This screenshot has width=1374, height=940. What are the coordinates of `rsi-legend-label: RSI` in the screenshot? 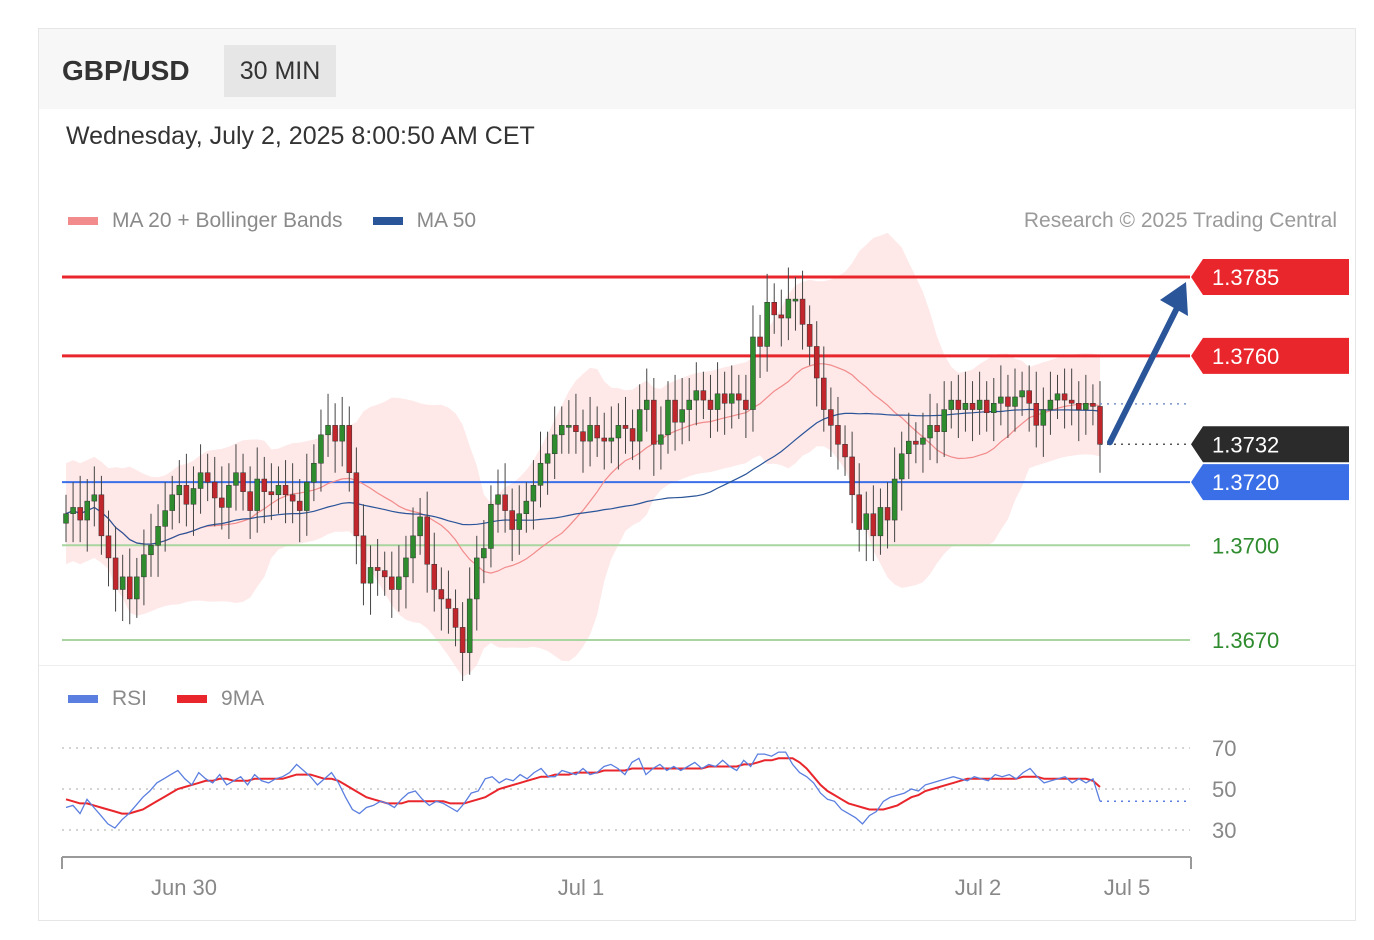 It's located at (130, 698).